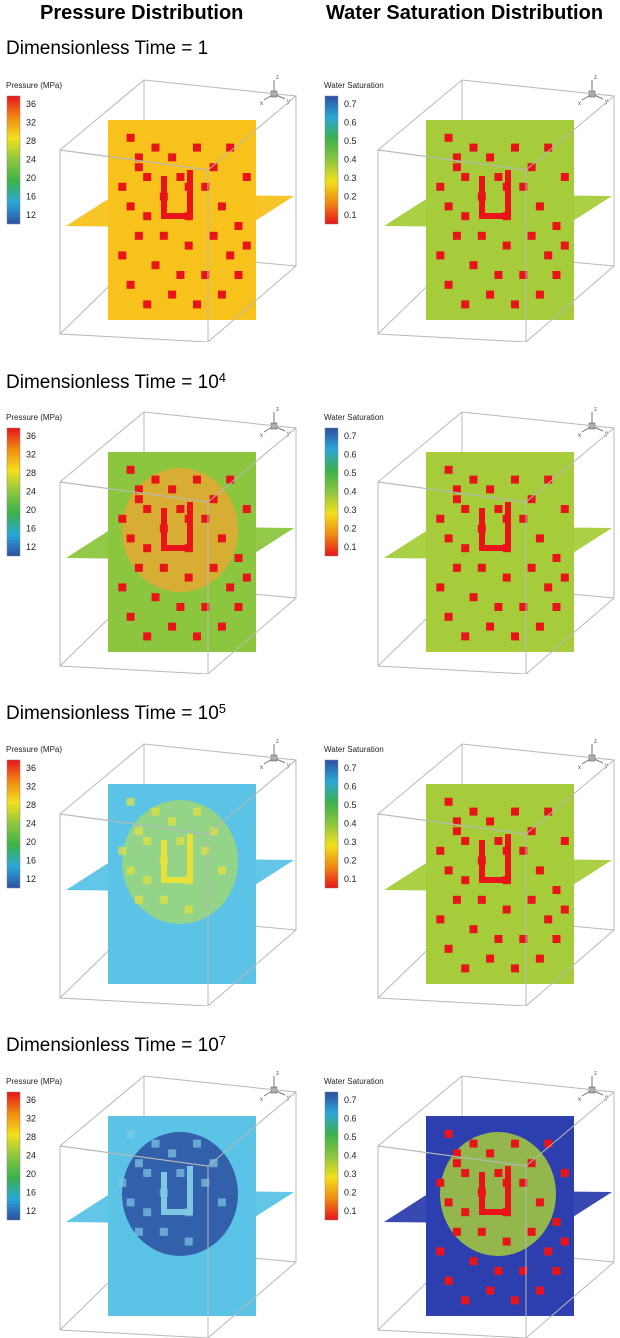  Describe the element at coordinates (31, 805) in the screenshot. I see `colorbar-tick-label: 28` at that location.